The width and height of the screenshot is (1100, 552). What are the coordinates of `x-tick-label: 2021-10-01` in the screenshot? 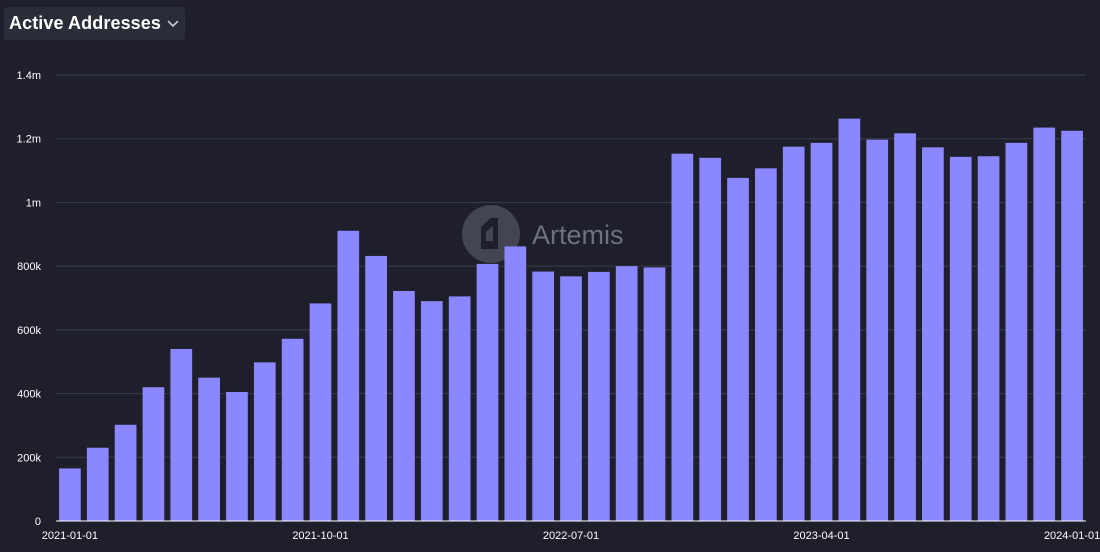 It's located at (320, 536).